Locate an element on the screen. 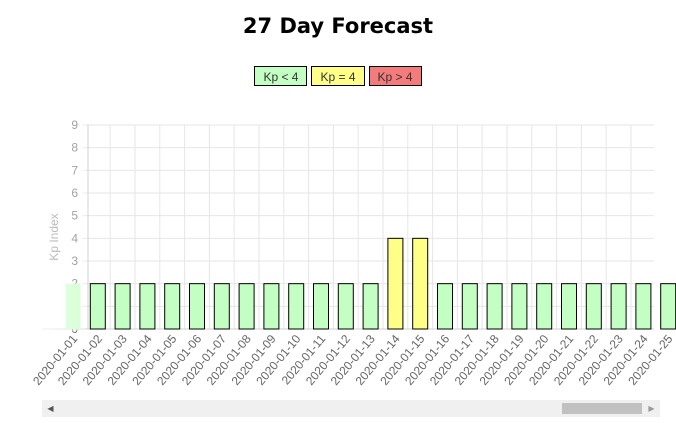 This screenshot has width=676, height=423. scroll-thumb is located at coordinates (602, 408).